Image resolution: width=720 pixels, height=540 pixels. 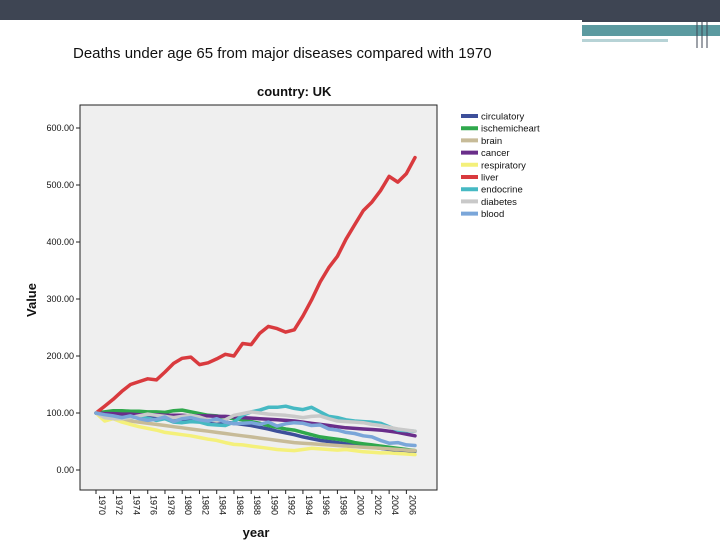 I want to click on x-tick-label: 1990, so click(x=274, y=505).